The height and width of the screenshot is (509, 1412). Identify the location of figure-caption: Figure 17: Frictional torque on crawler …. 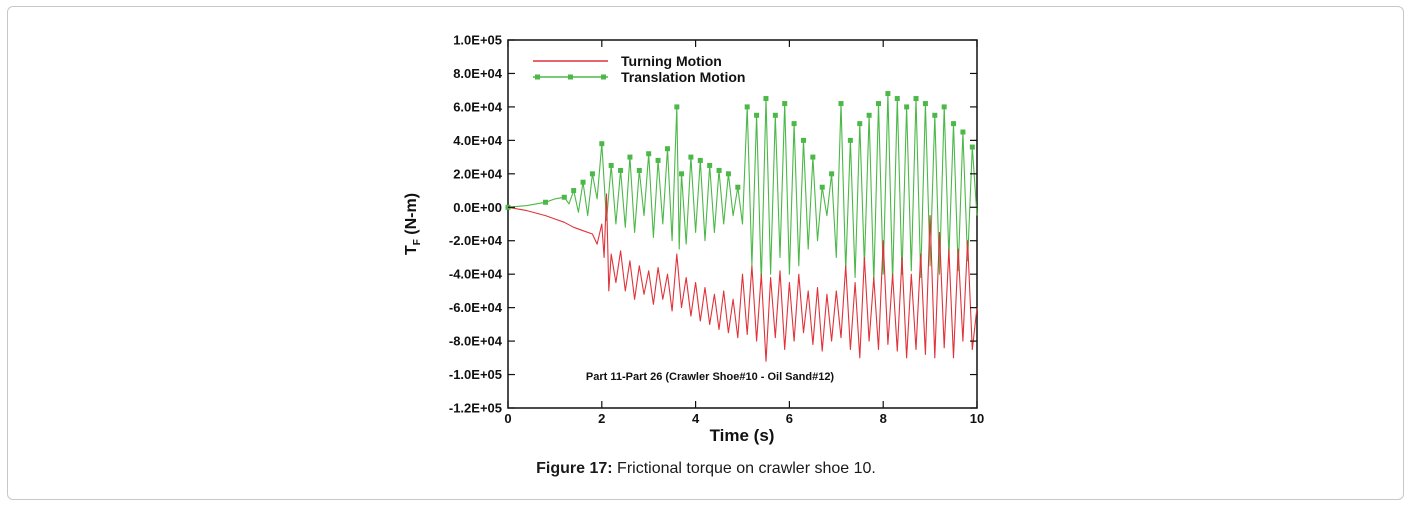
(706, 469).